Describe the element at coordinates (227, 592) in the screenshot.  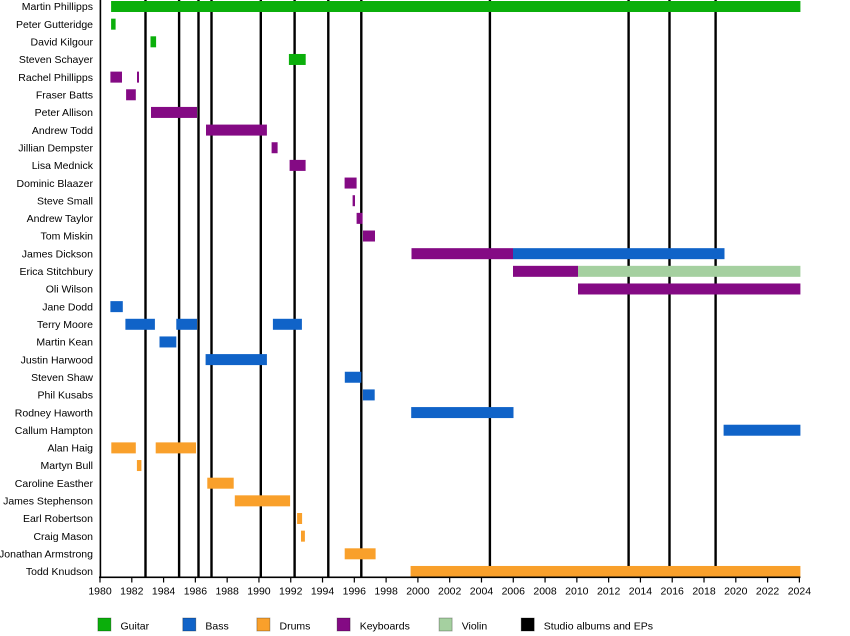
I see `svg-text: 1988` at that location.